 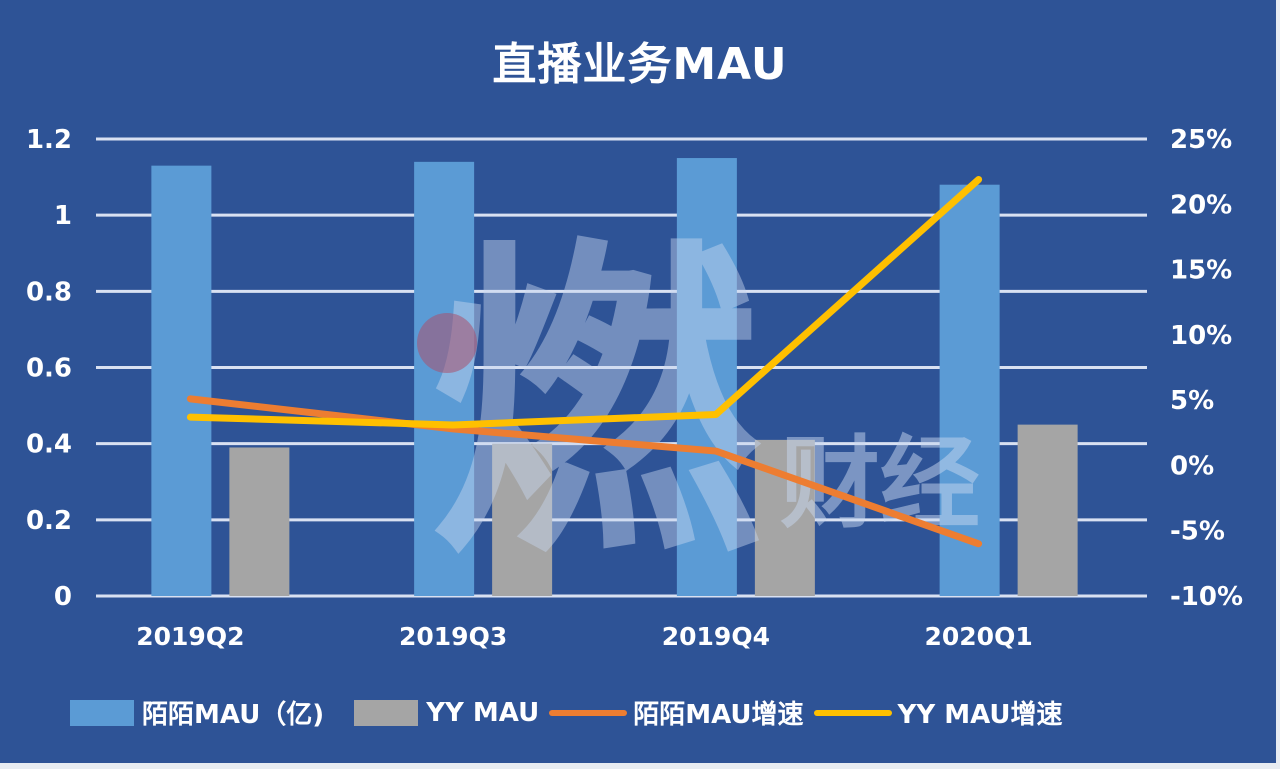 I want to click on left-axis-tick: 1, so click(x=63, y=216).